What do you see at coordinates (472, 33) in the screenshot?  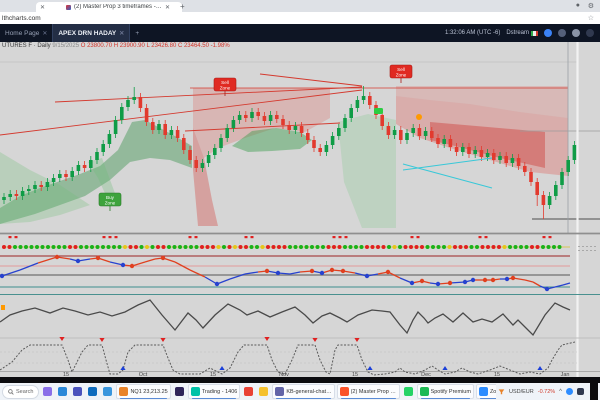 I see `clock-text: 1:32:06 AM (UTC -6)` at bounding box center [472, 33].